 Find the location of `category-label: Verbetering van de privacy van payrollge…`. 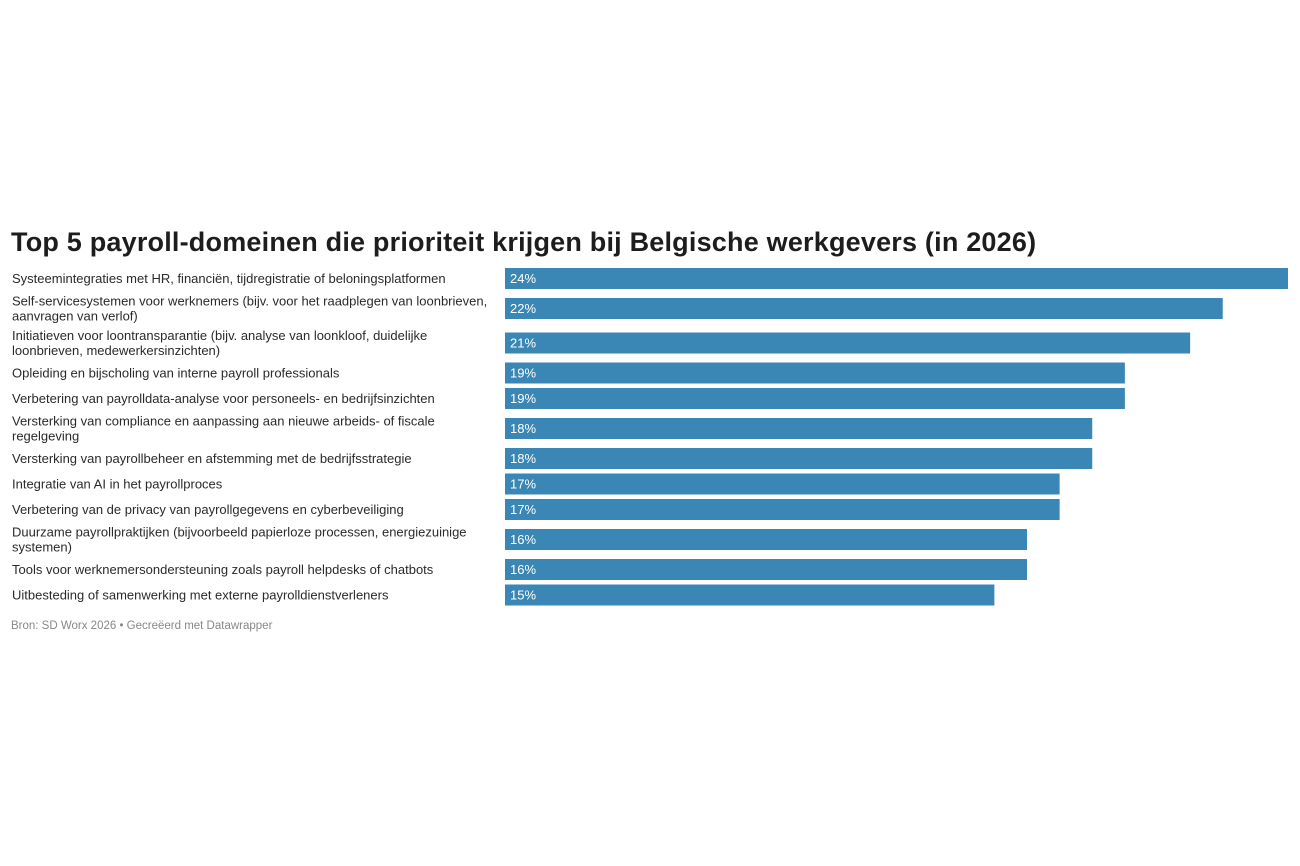

category-label: Verbetering van de privacy van payrollge… is located at coordinates (208, 509).